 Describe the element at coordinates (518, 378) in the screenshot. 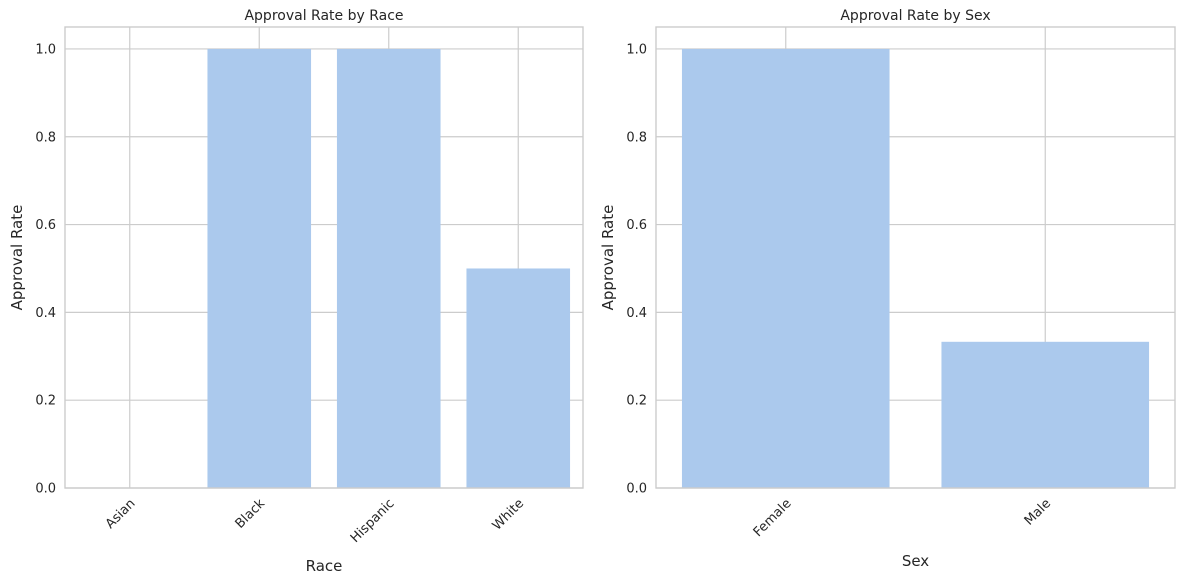

I see `bar-white` at that location.